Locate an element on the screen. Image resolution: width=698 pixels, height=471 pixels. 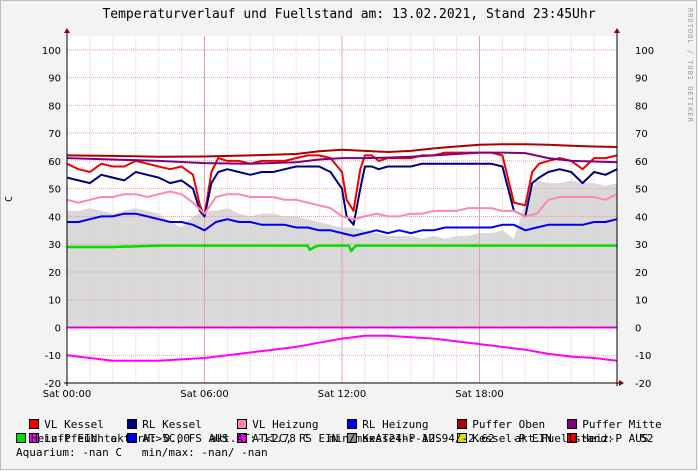
legend-label: RL Kessel is located at coordinates (172, 424).